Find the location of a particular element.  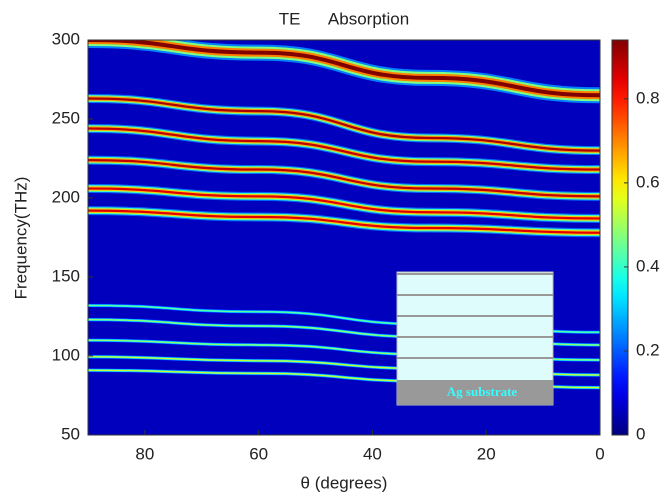

x-tick-label: 80 is located at coordinates (144, 453).